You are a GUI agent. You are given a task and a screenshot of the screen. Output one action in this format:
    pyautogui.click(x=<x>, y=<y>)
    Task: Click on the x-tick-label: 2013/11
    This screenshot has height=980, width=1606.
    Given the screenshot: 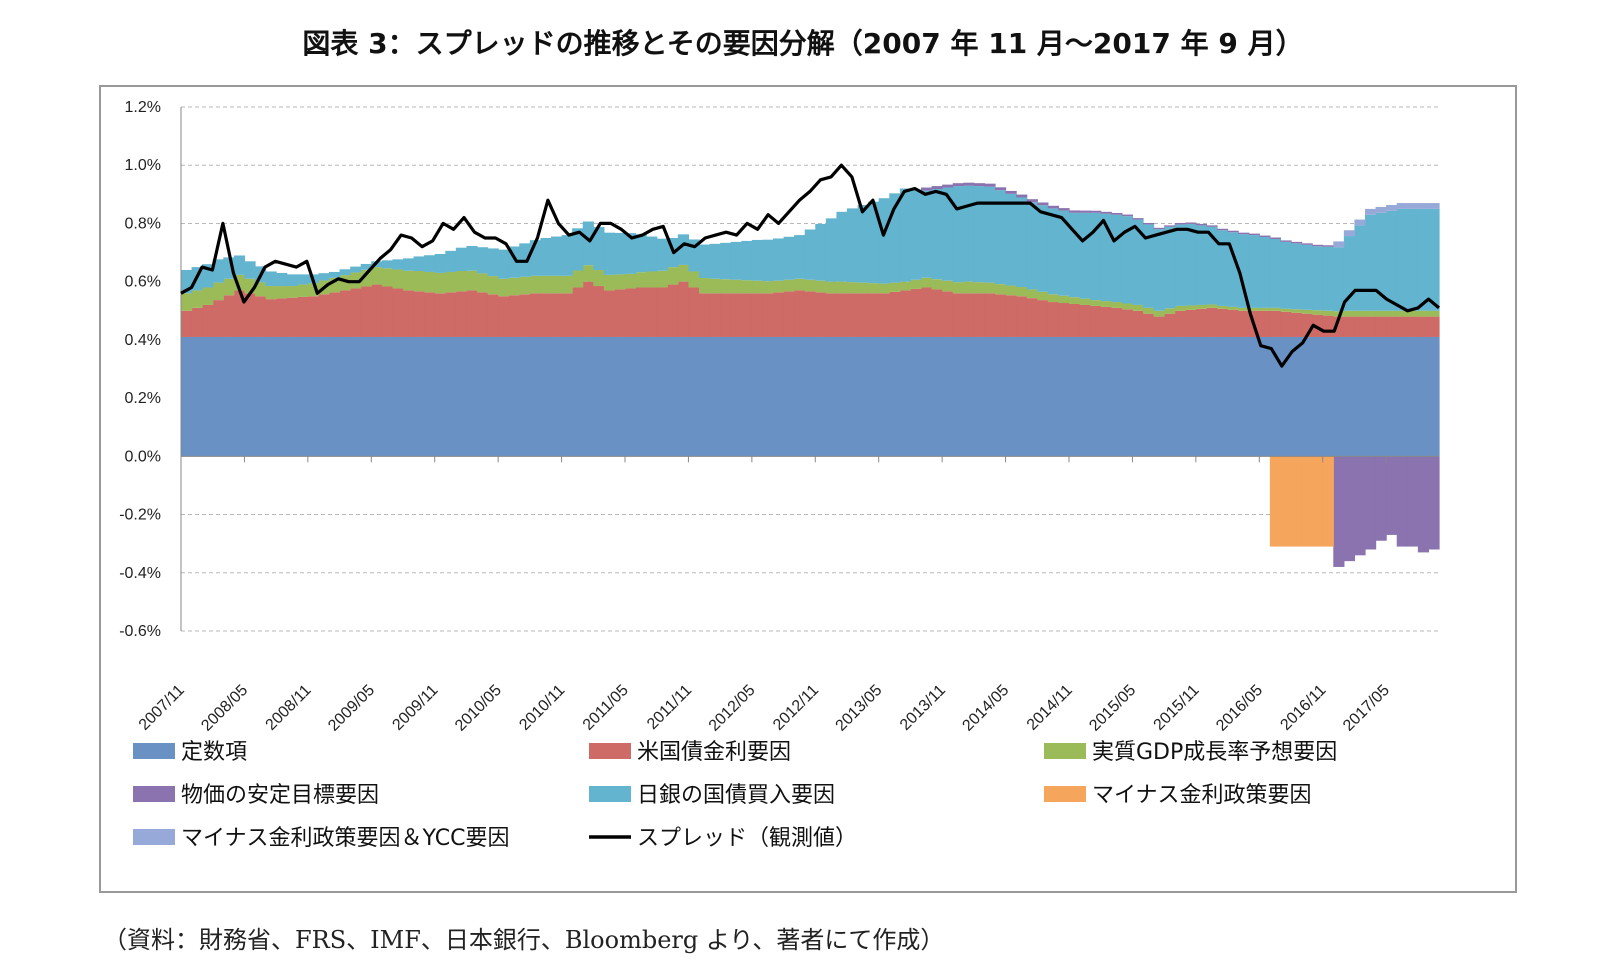 What is the action you would take?
    pyautogui.click(x=923, y=708)
    